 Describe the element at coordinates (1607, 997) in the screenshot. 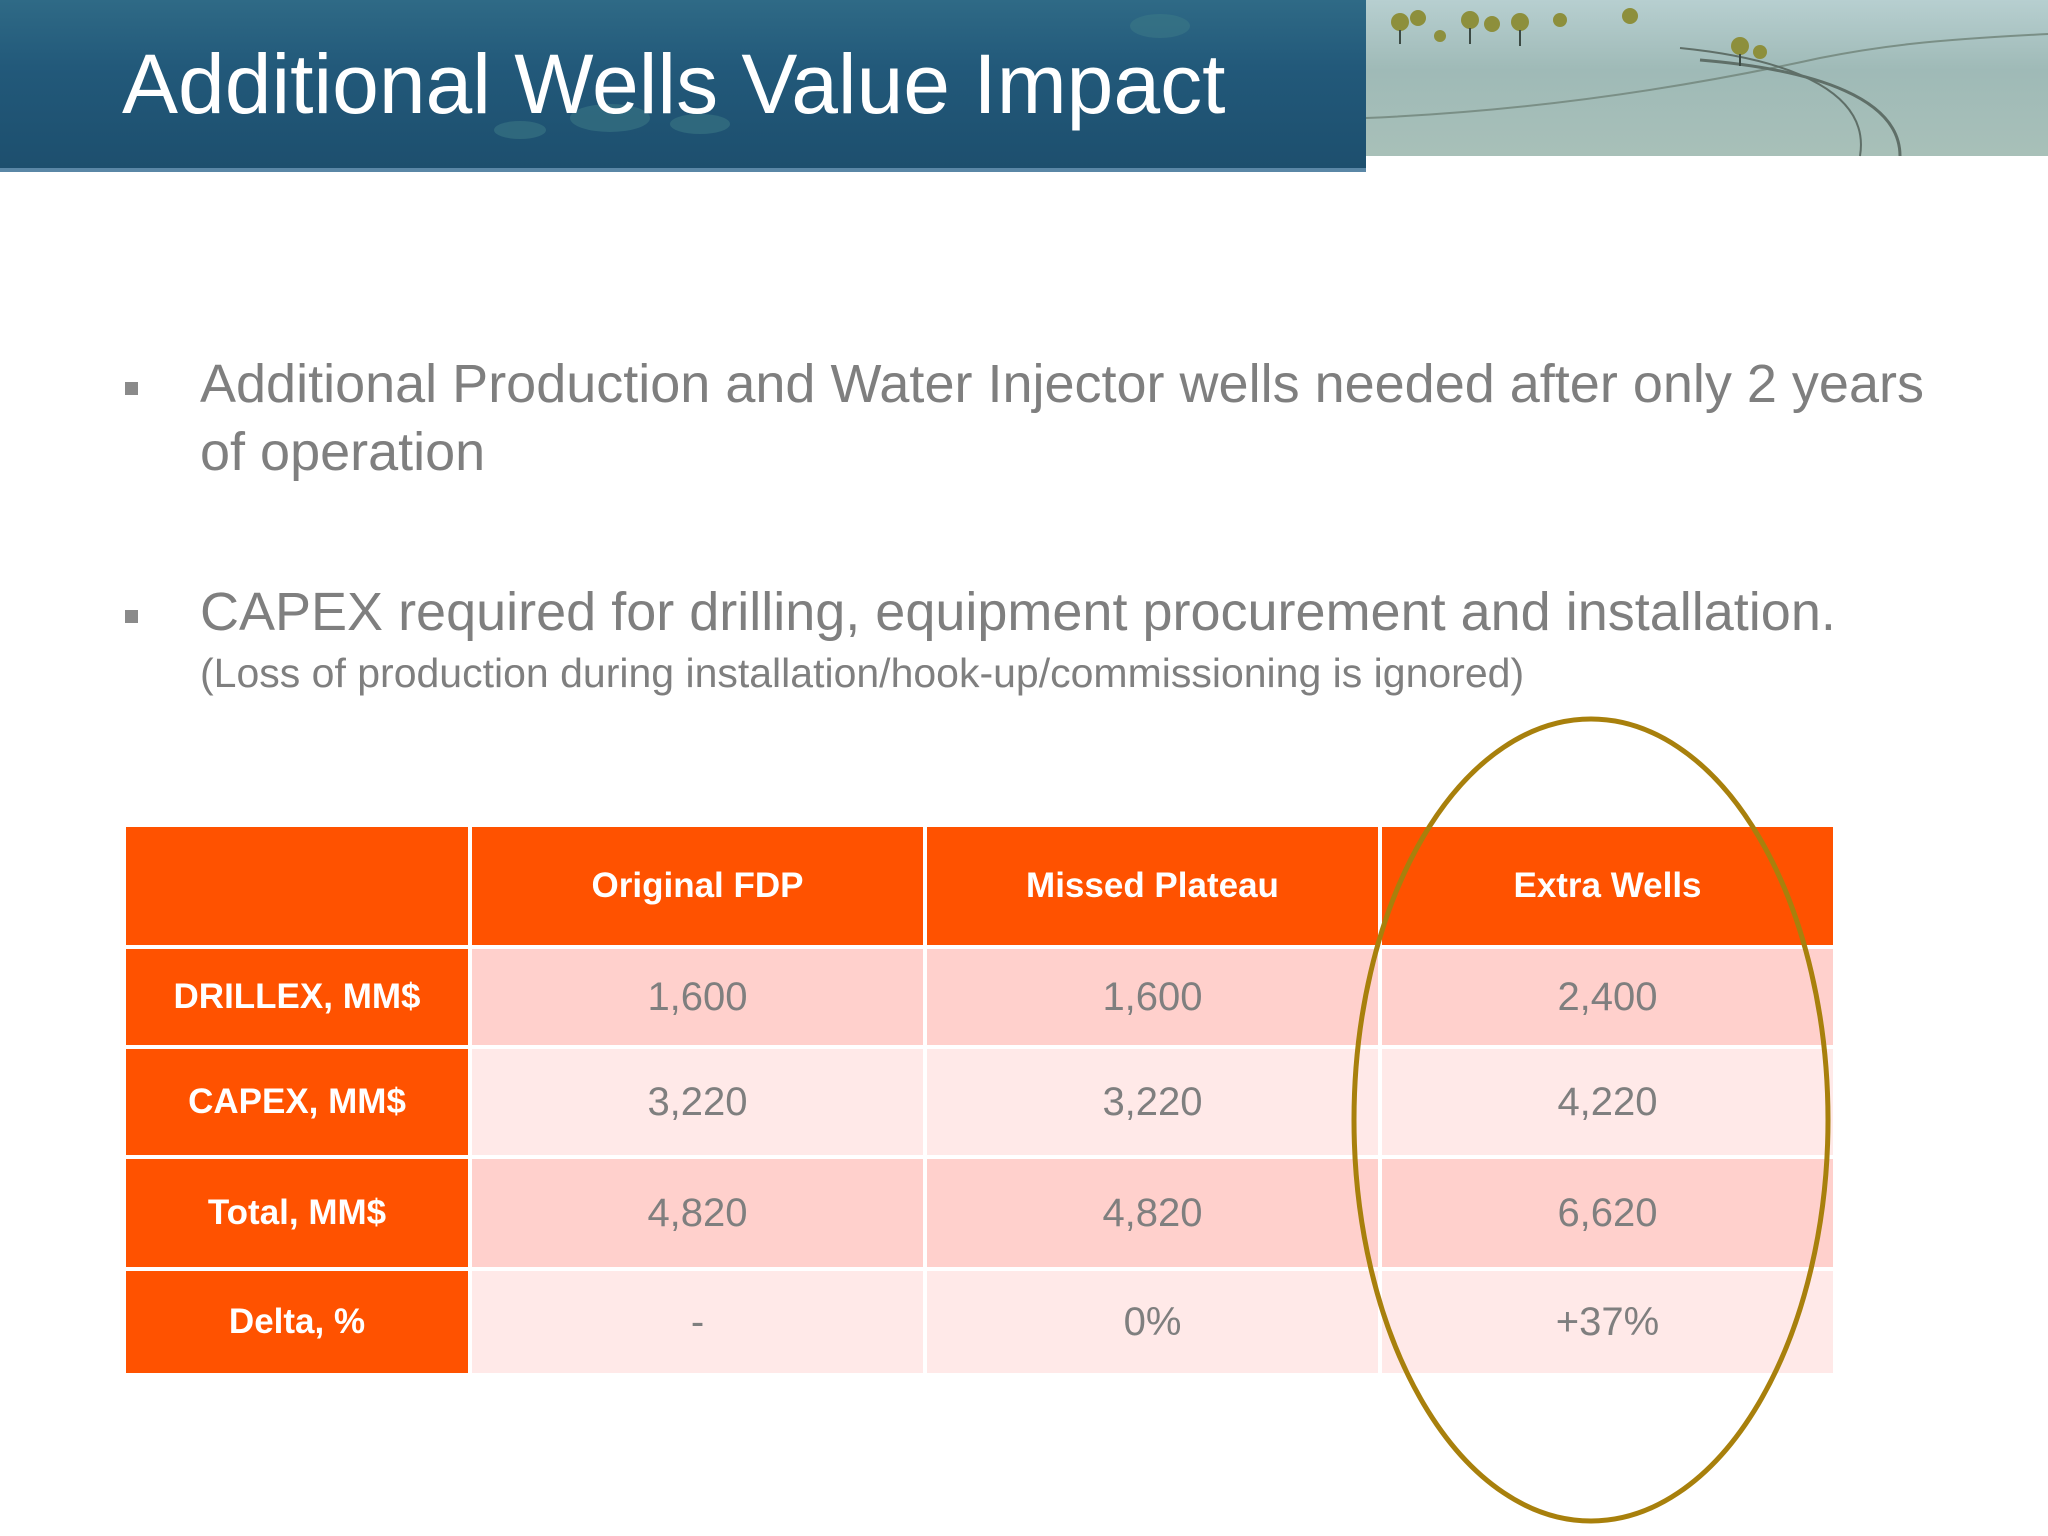

I see `table-cell: 2,400` at that location.